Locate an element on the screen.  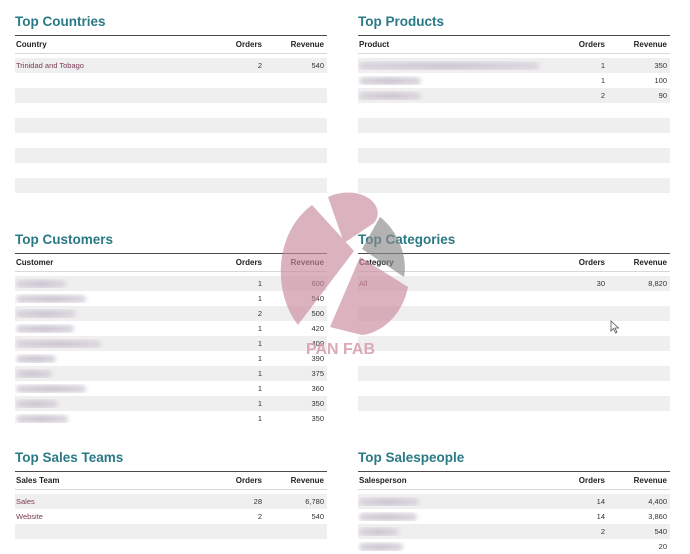
table-row: Sales 28 6,780 is located at coordinates (171, 501).